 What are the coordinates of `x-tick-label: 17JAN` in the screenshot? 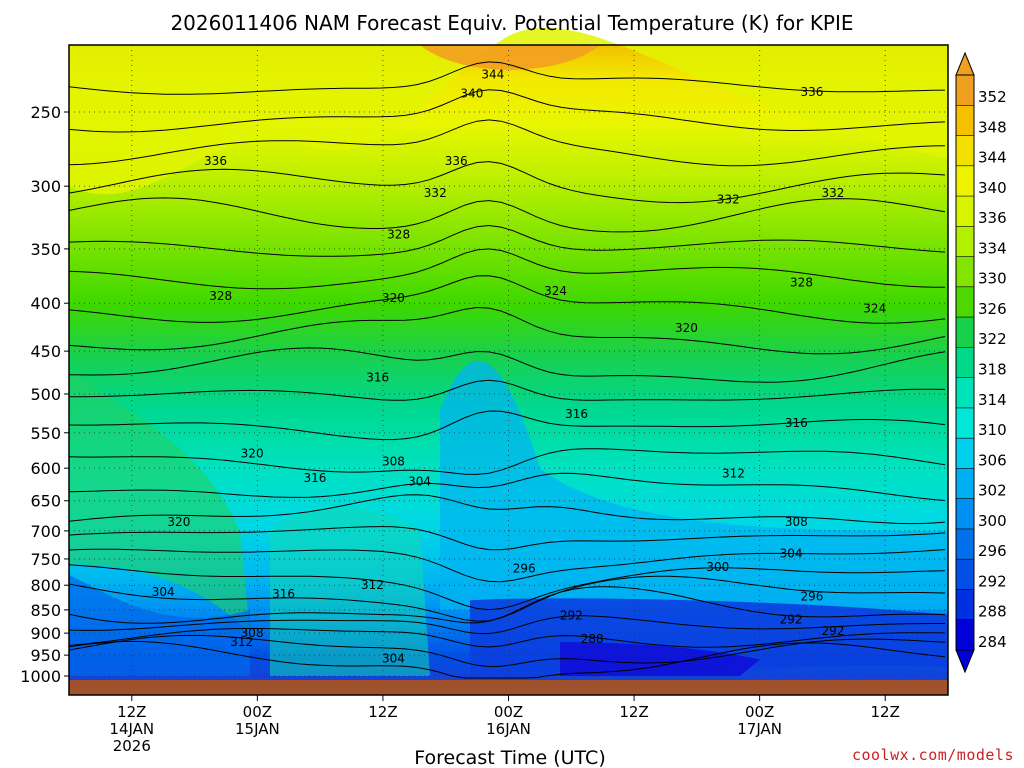 It's located at (759, 729).